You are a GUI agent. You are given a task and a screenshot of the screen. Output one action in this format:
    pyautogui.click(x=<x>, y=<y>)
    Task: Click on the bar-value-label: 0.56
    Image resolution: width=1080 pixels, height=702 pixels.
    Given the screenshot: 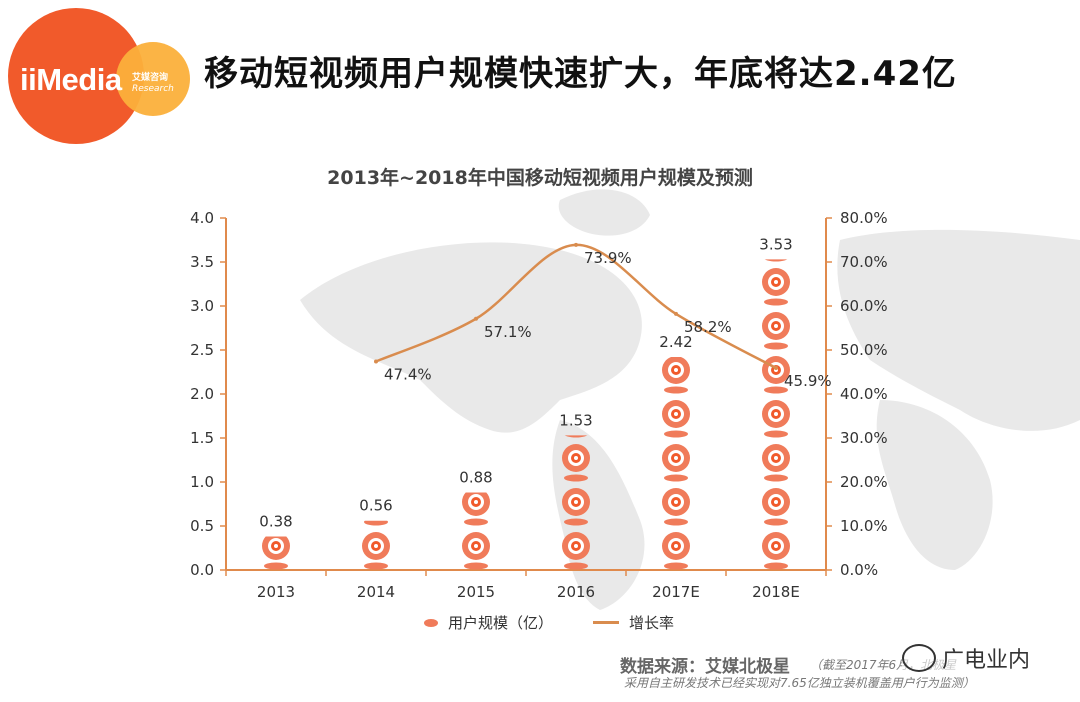 What is the action you would take?
    pyautogui.click(x=375, y=506)
    